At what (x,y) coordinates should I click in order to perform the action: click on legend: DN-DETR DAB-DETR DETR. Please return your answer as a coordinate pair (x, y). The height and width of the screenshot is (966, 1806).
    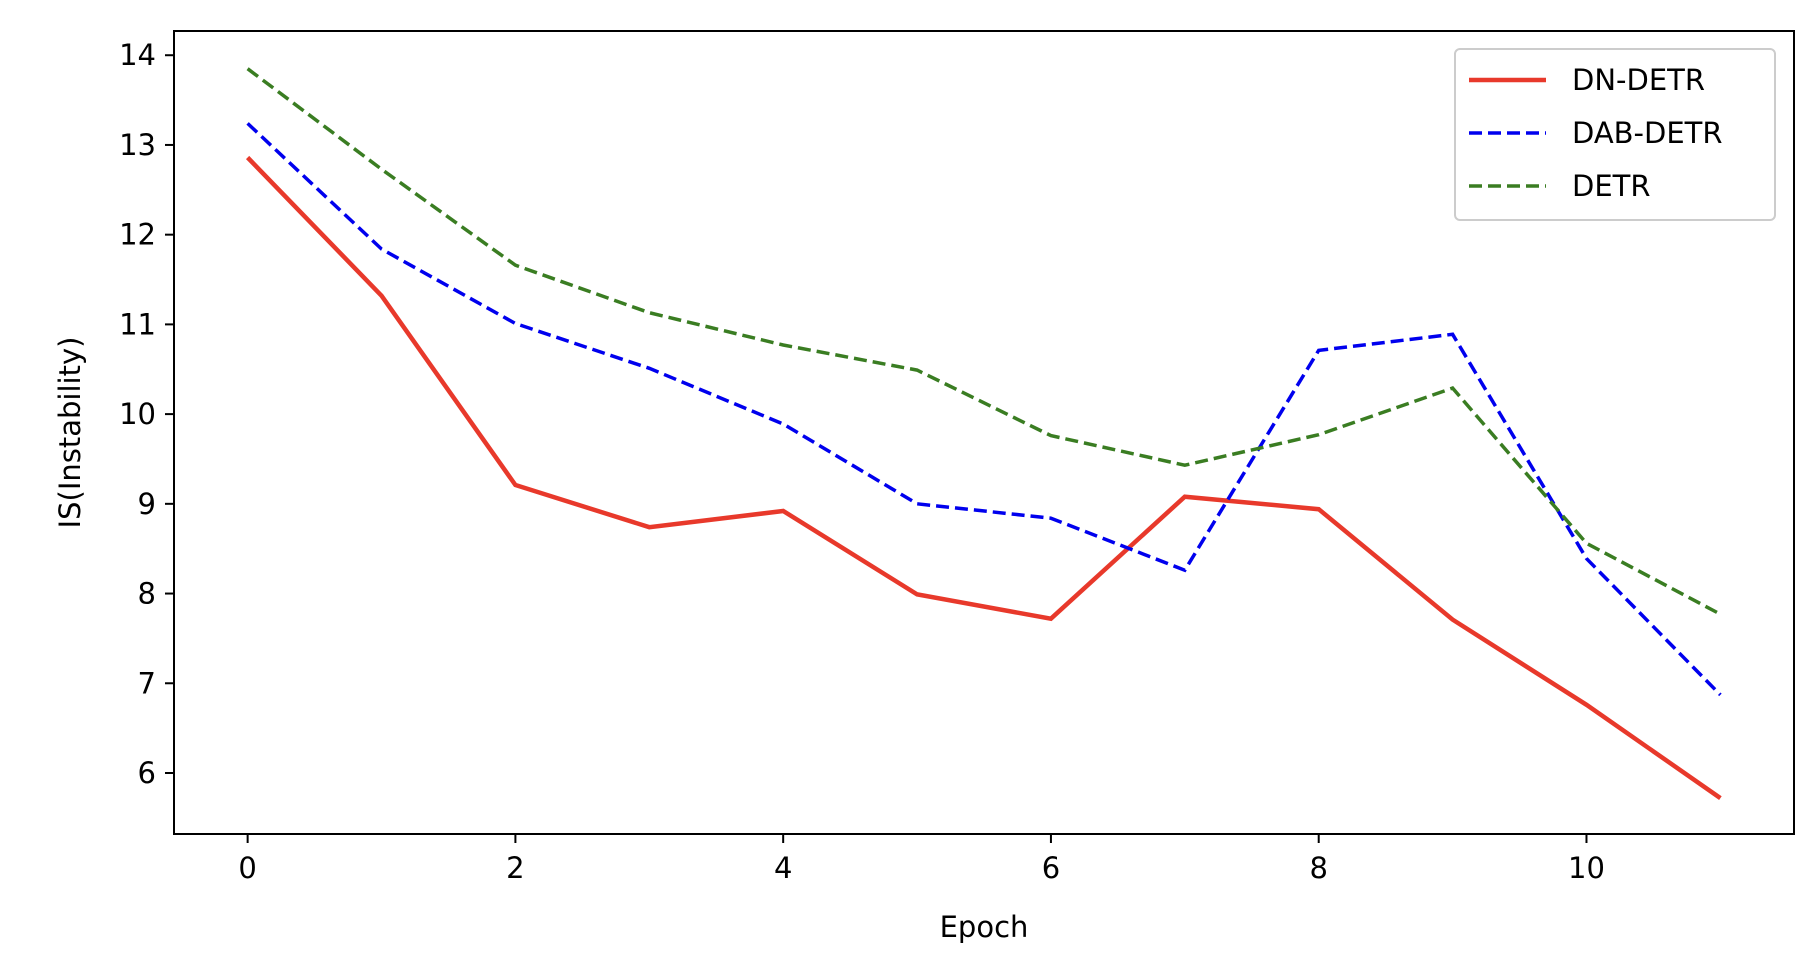
    Looking at the image, I should click on (1615, 134).